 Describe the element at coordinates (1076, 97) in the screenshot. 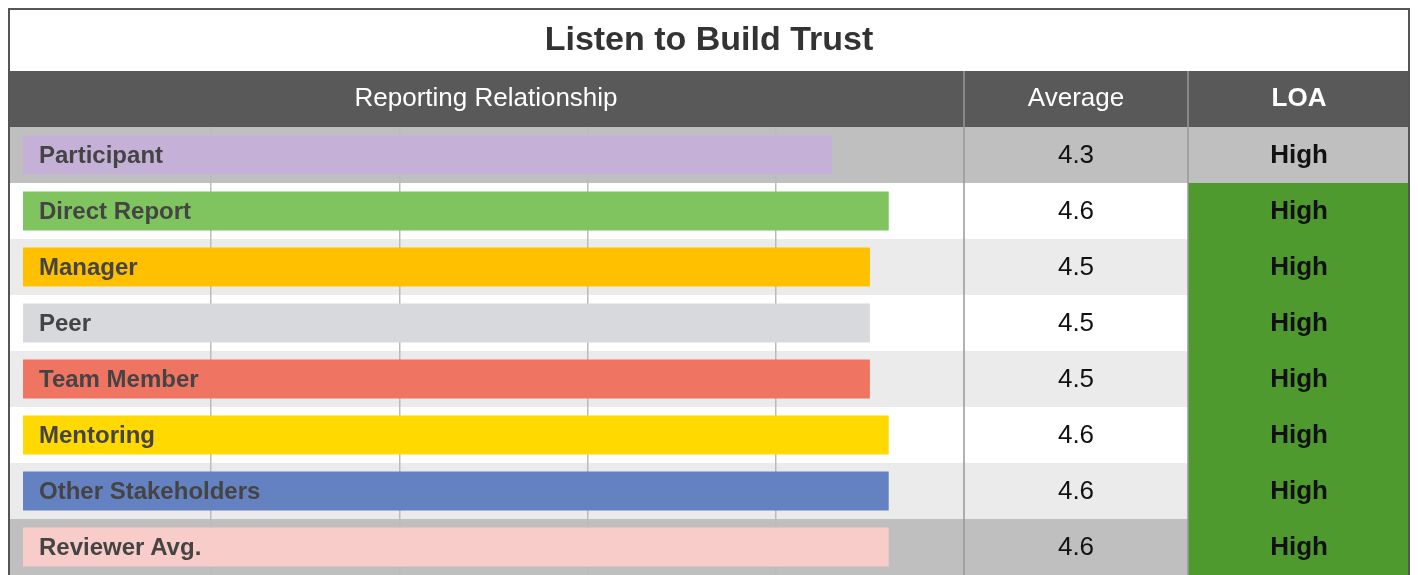

I see `text: Average` at that location.